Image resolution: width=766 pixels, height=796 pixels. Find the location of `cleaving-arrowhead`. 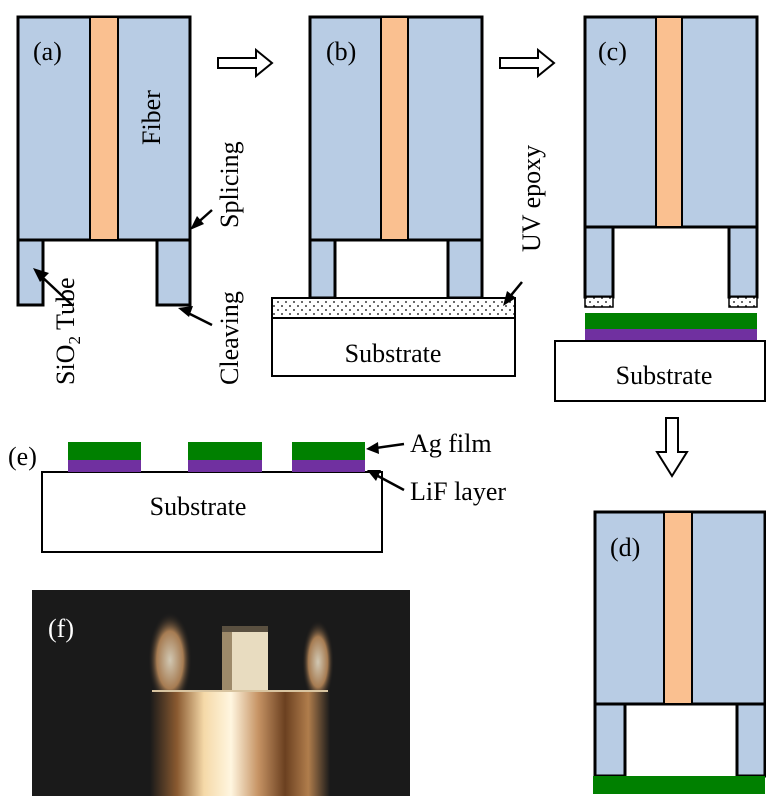

cleaving-arrowhead is located at coordinates (185, 311).